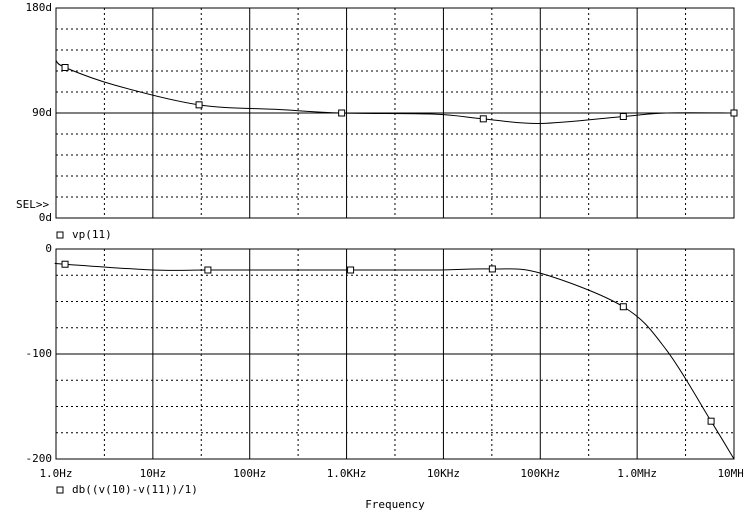  What do you see at coordinates (347, 473) in the screenshot?
I see `x-tick-label: 1.0KHz` at bounding box center [347, 473].